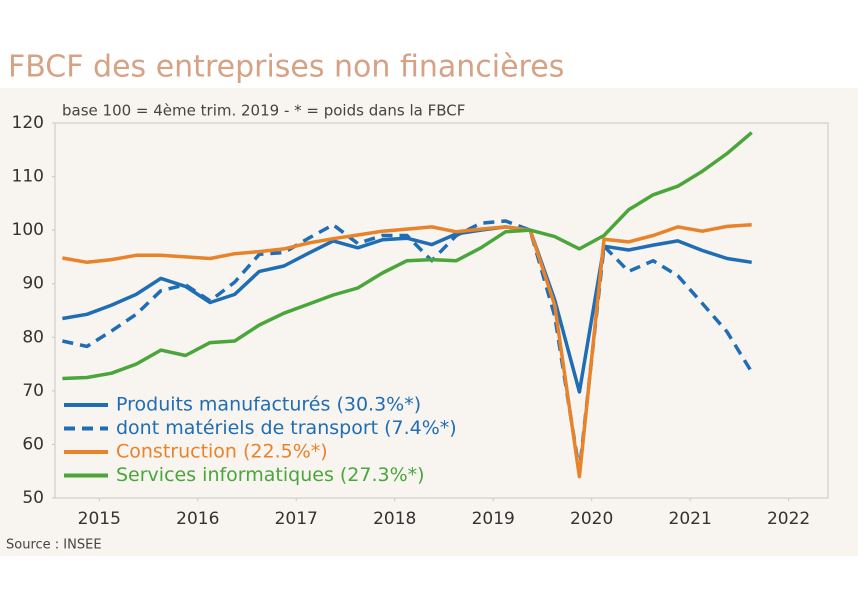 This screenshot has height=600, width=858. I want to click on x-tick-label: 2019, so click(493, 519).